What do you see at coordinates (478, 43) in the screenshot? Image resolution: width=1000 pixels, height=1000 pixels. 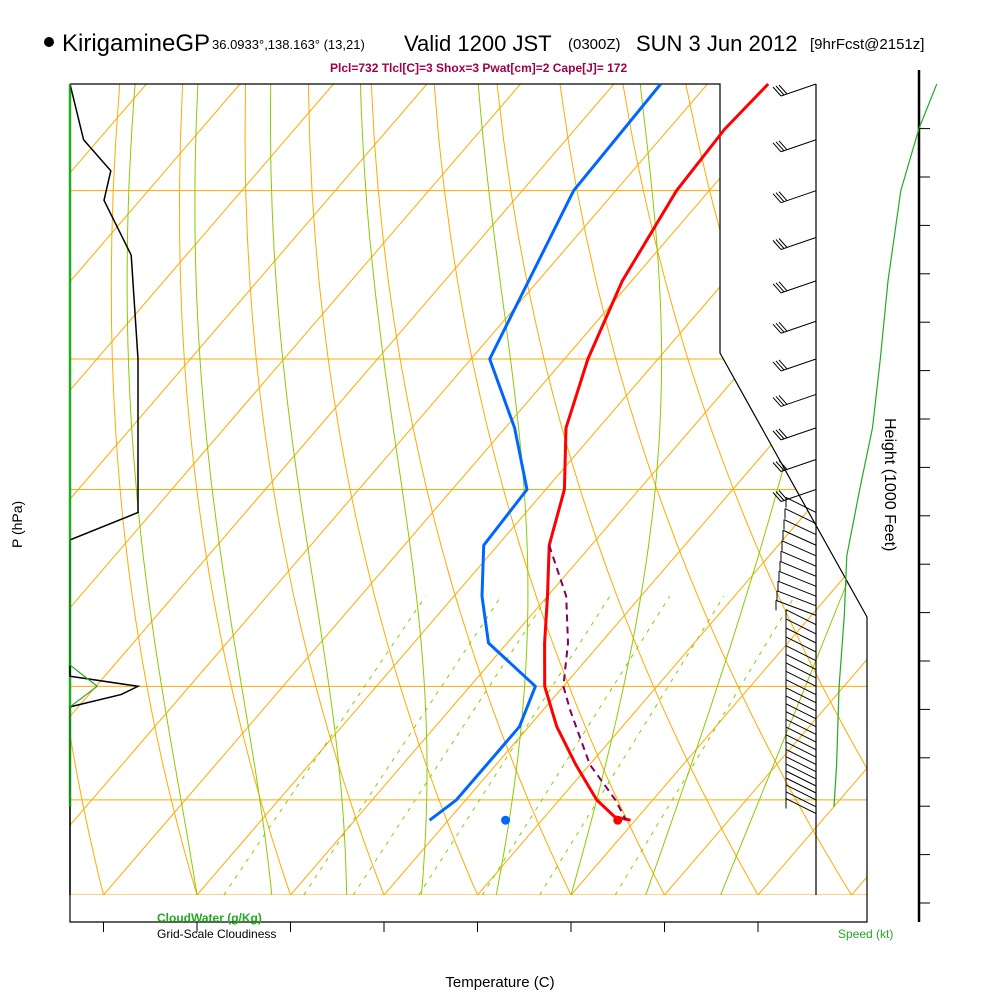 I see `valid-time: Valid 1200 JST` at bounding box center [478, 43].